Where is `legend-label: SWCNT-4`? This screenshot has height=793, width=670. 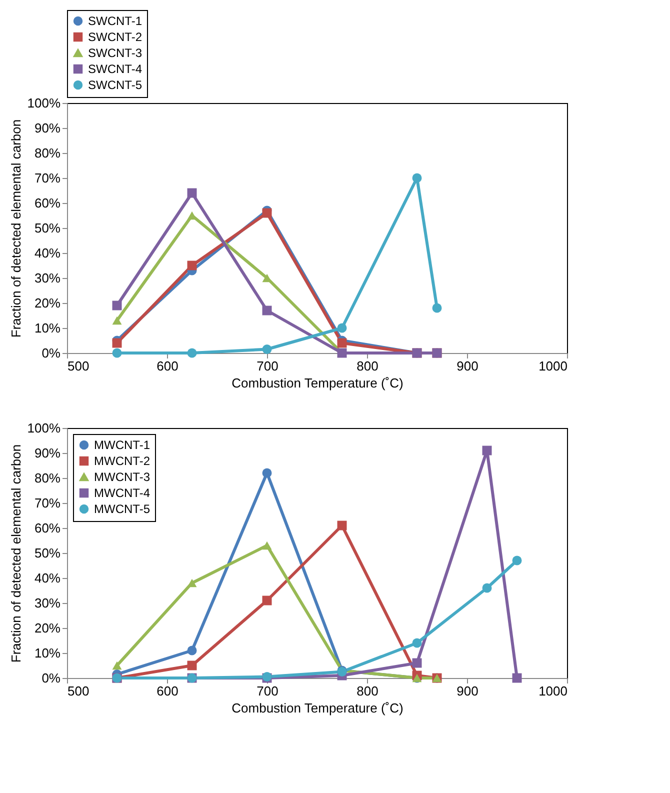
legend-label: SWCNT-4 is located at coordinates (115, 69).